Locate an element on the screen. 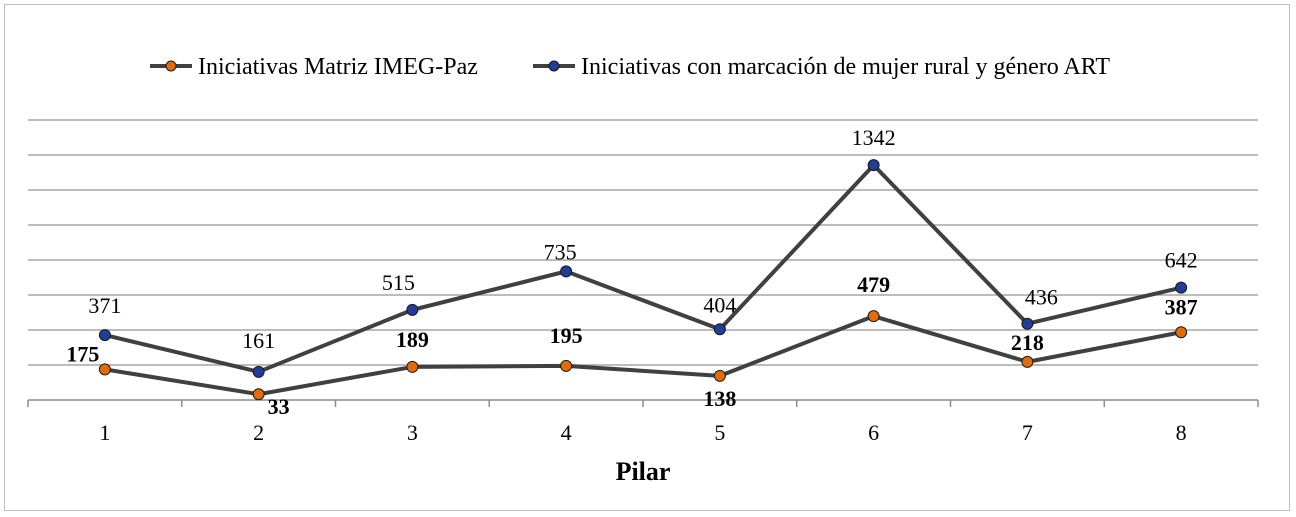 This screenshot has width=1296, height=517. x-tick-label: 8 is located at coordinates (1181, 432).